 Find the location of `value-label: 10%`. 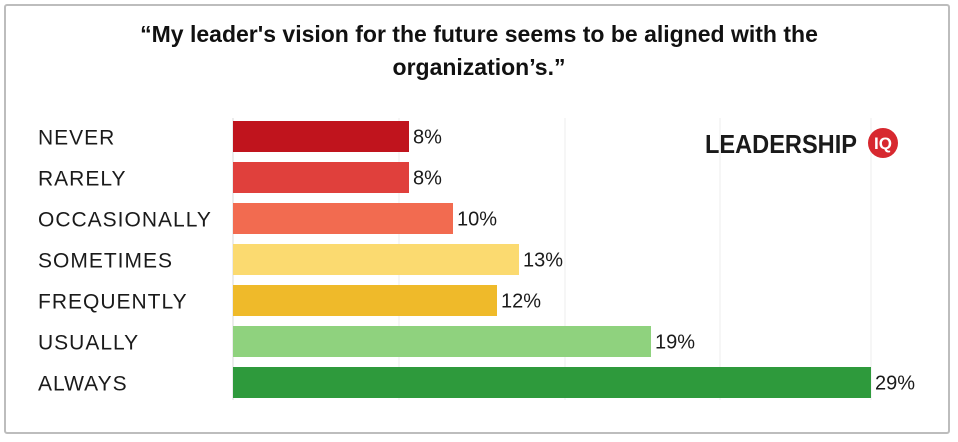

value-label: 10% is located at coordinates (477, 220).